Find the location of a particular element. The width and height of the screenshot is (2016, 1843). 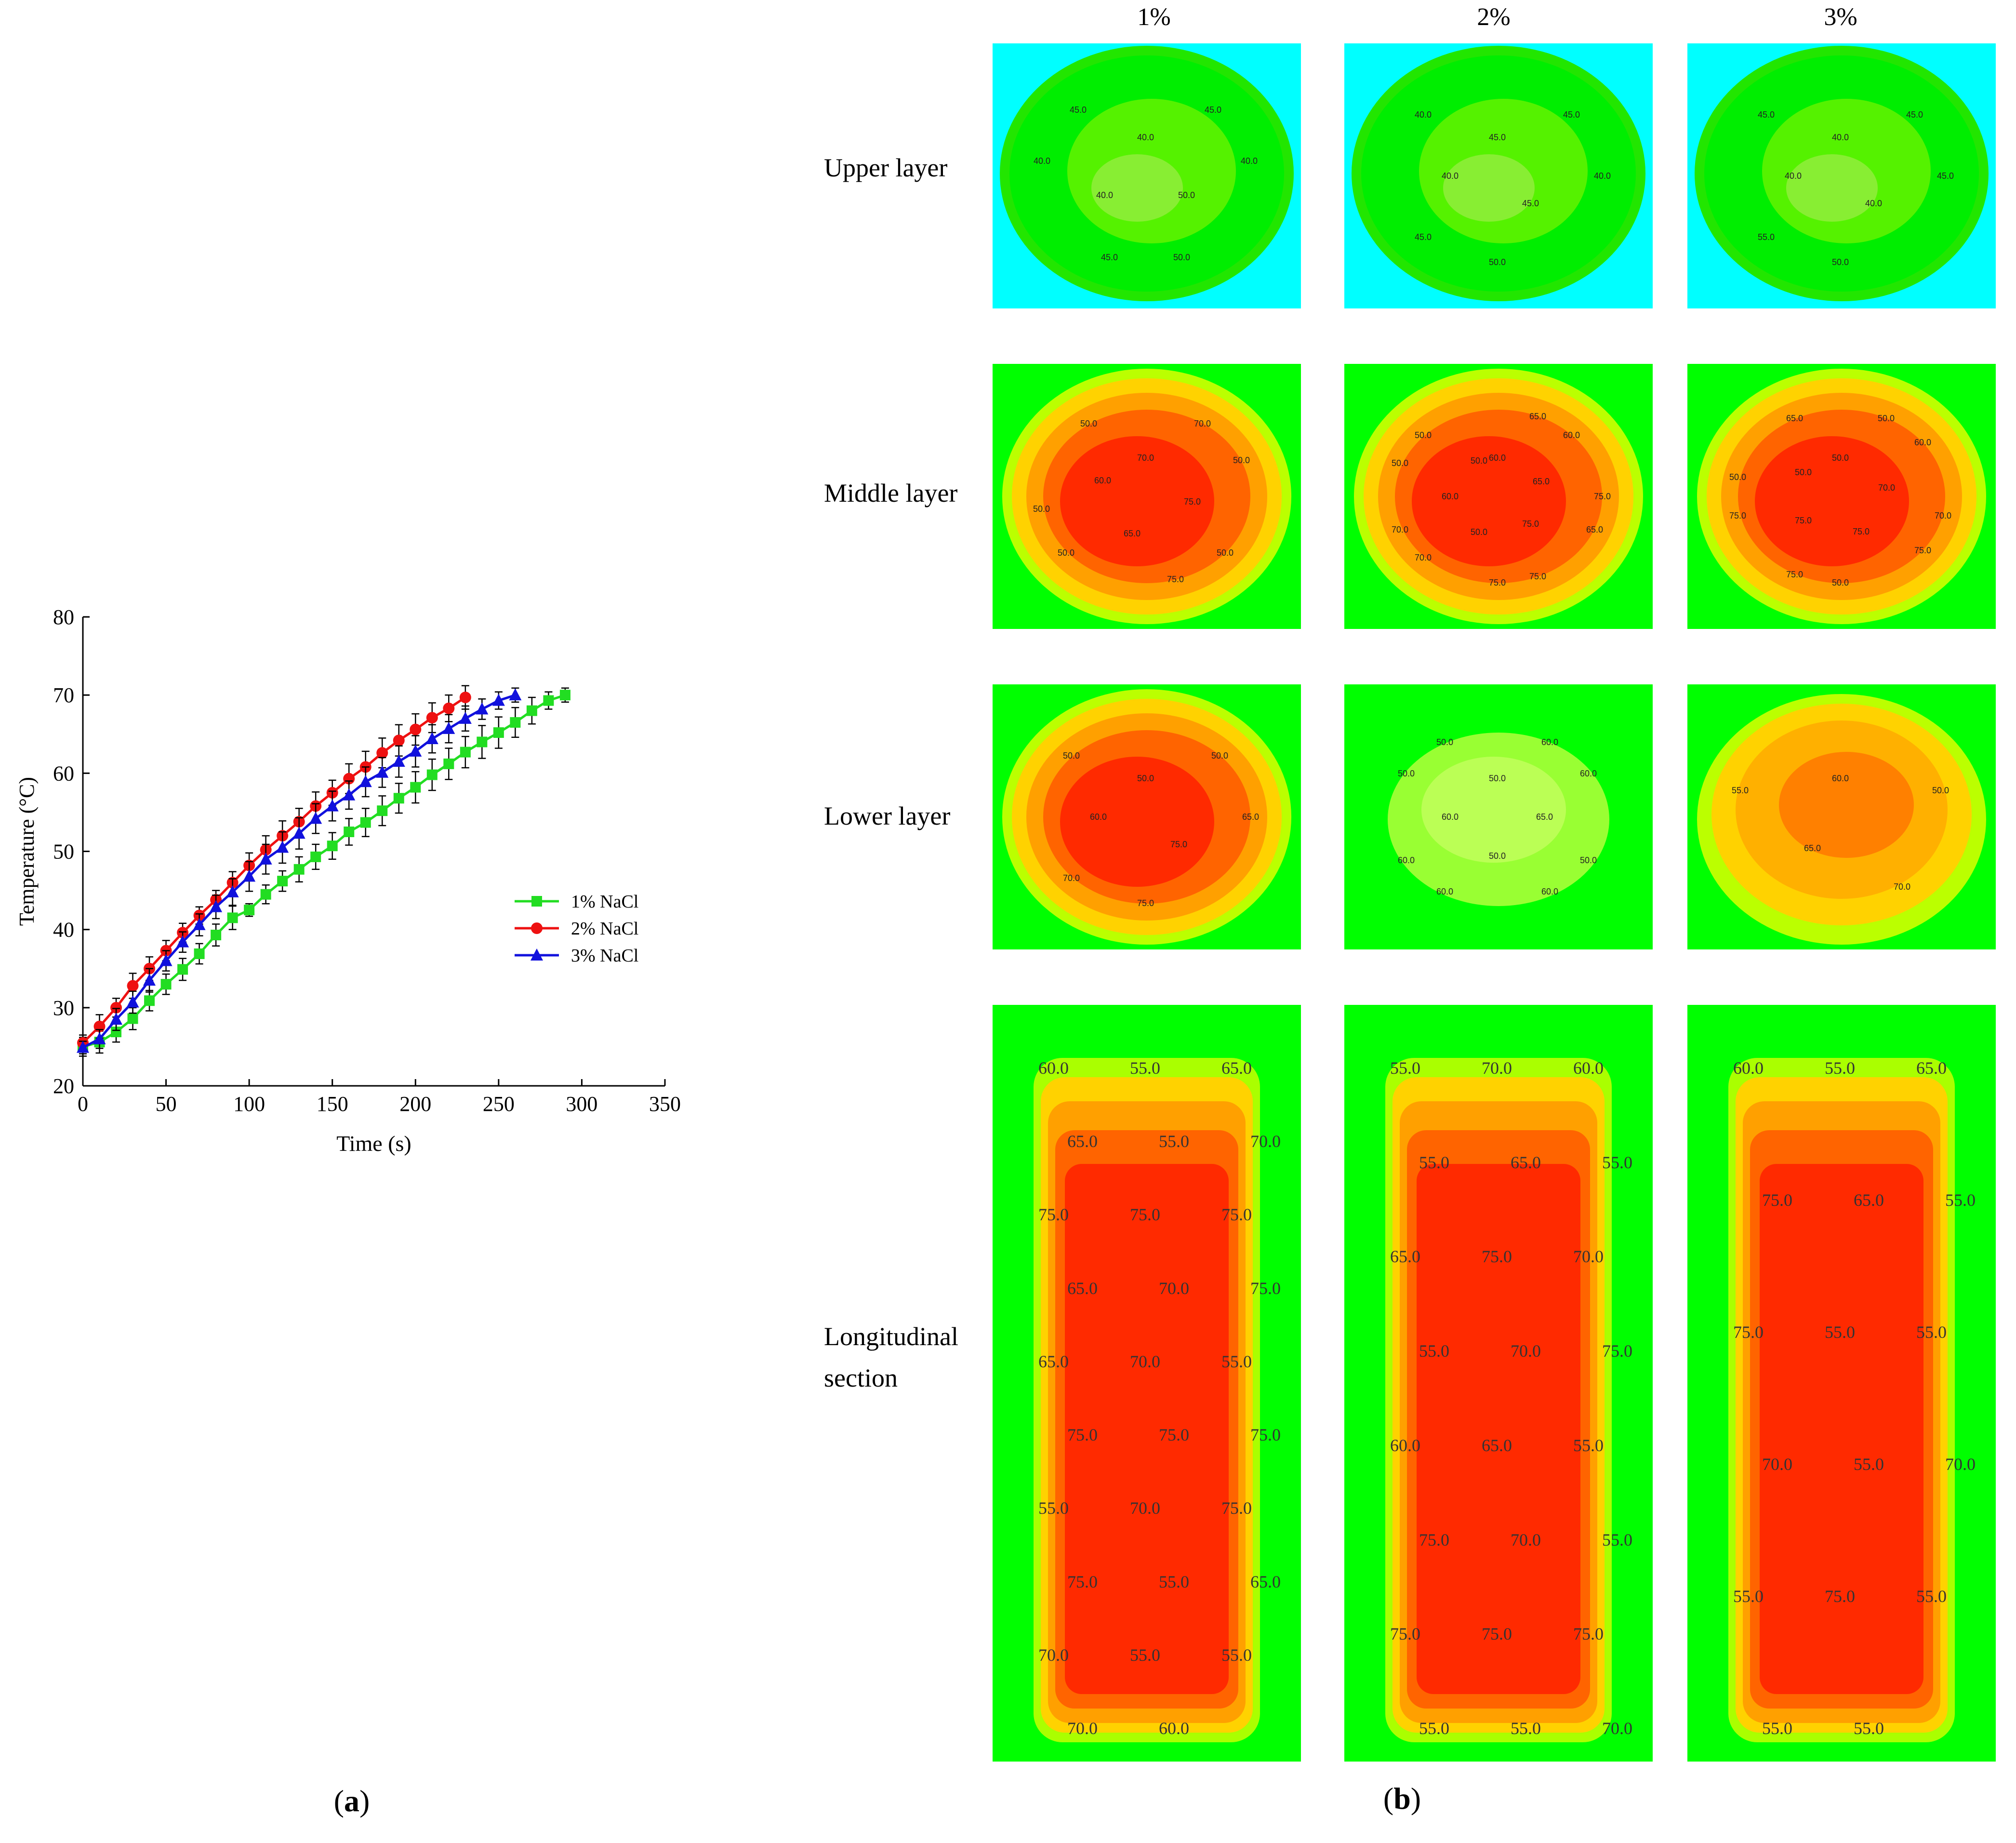

heat-map-upper-2pct: 45.0 45.0 40.0 45.0 50.0 45.0 40.0 40.0 is located at coordinates (1498, 176).